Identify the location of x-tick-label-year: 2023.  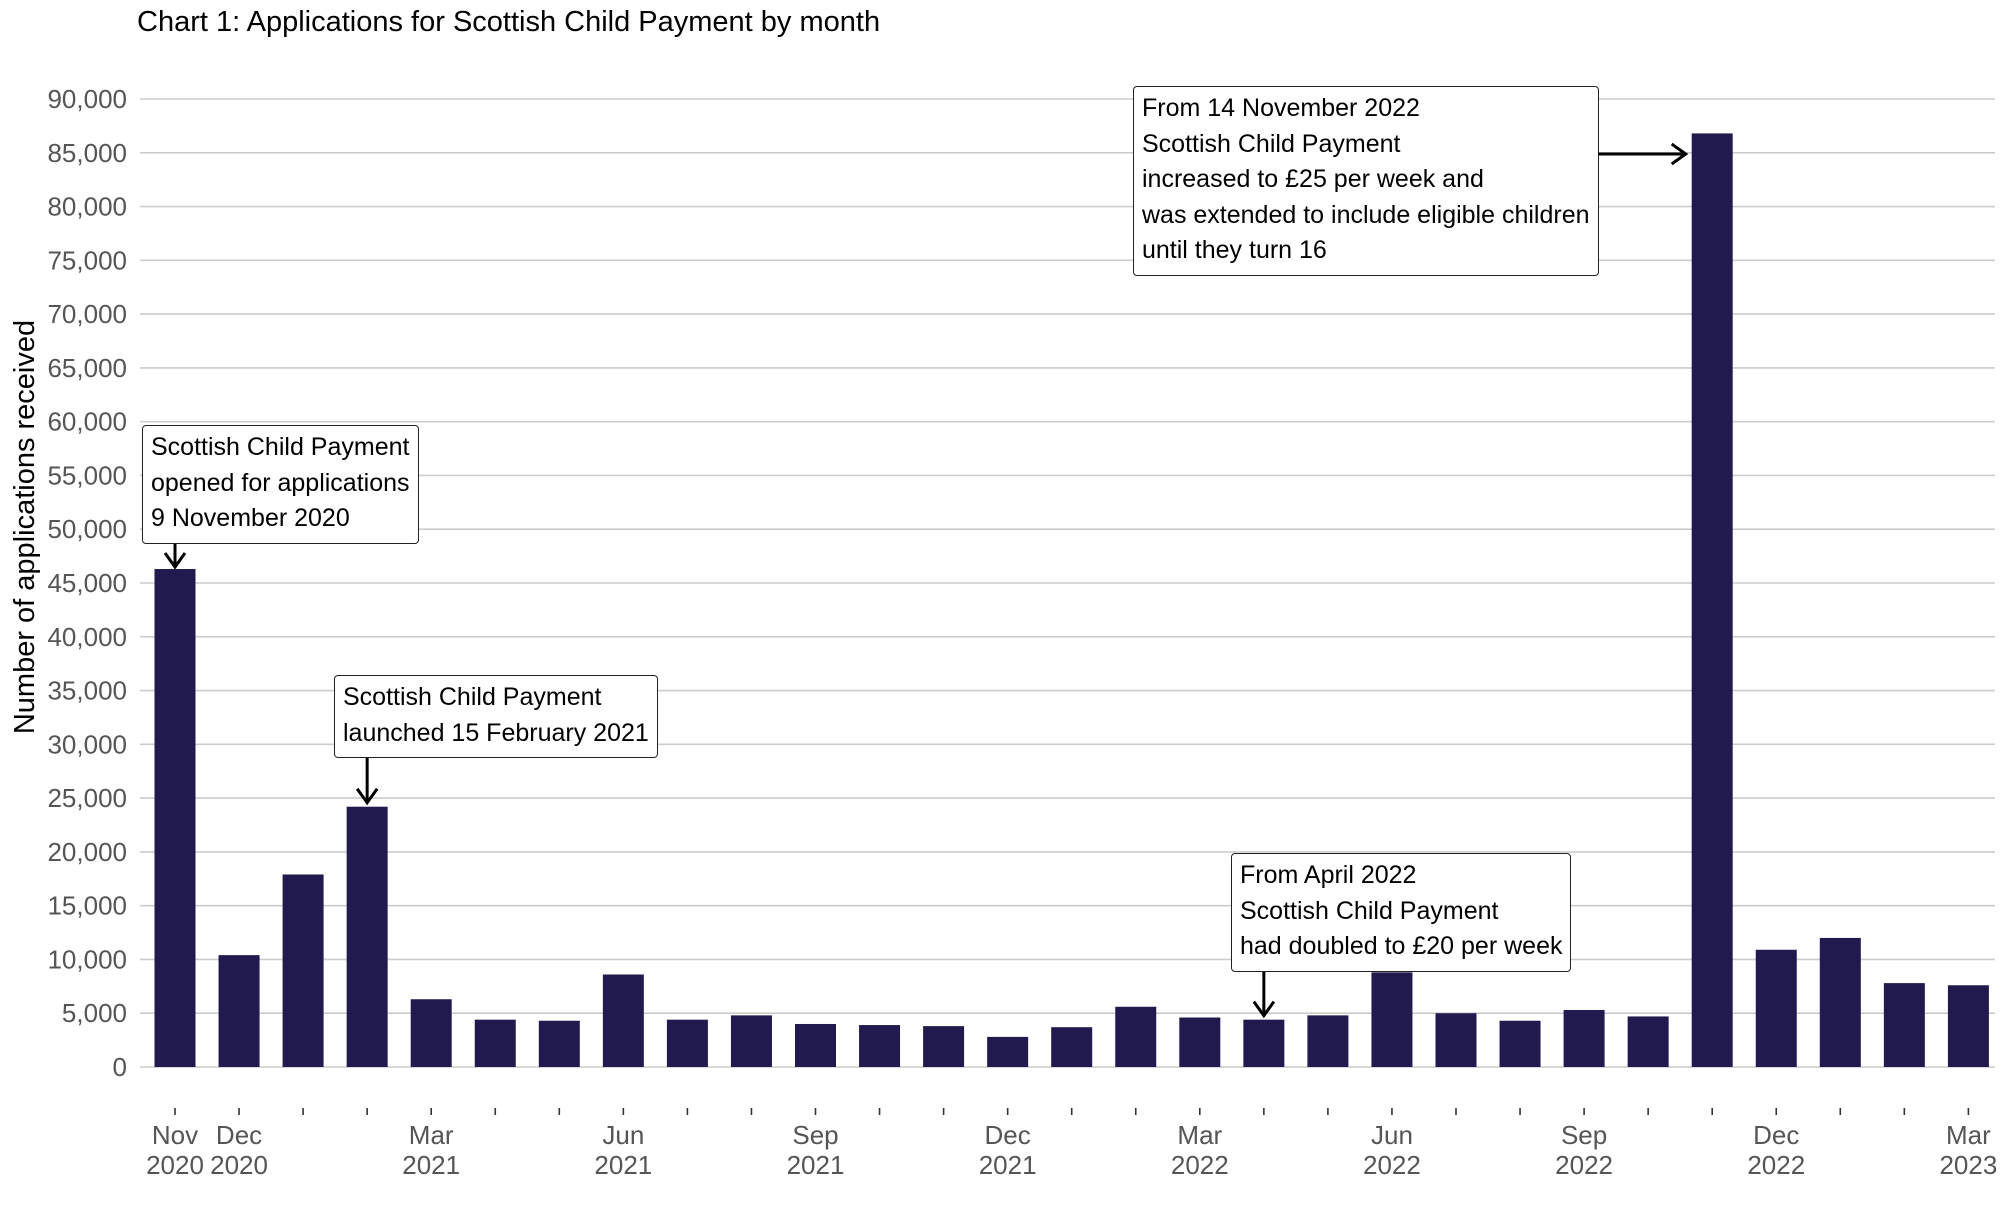
(1968, 1165).